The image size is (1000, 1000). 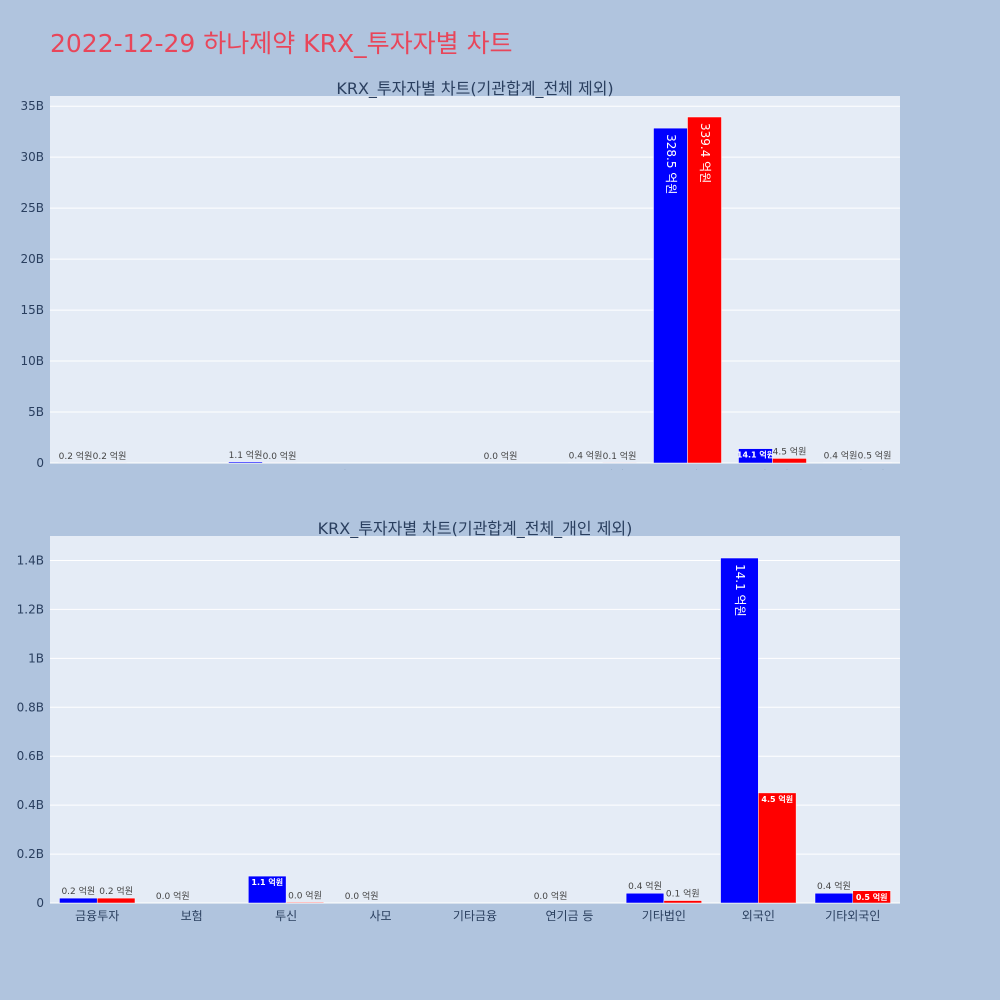 I want to click on y-tick-label: 15B, so click(x=32, y=310).